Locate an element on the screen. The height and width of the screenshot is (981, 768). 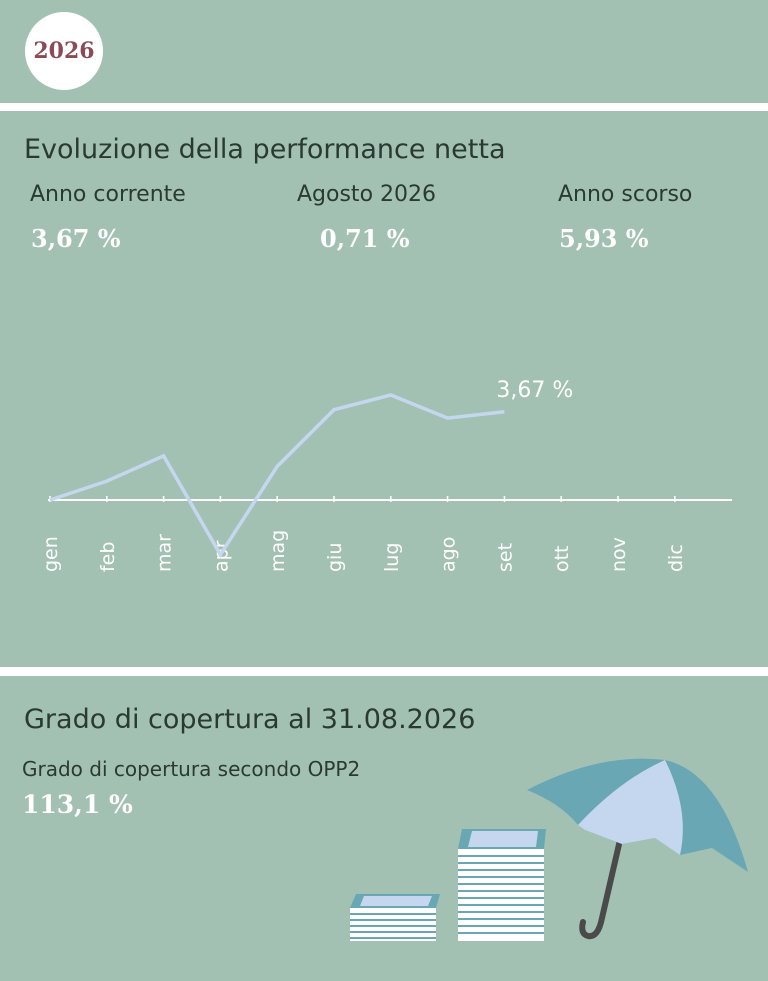
performance-title: Evoluzione della performance netta is located at coordinates (265, 149).